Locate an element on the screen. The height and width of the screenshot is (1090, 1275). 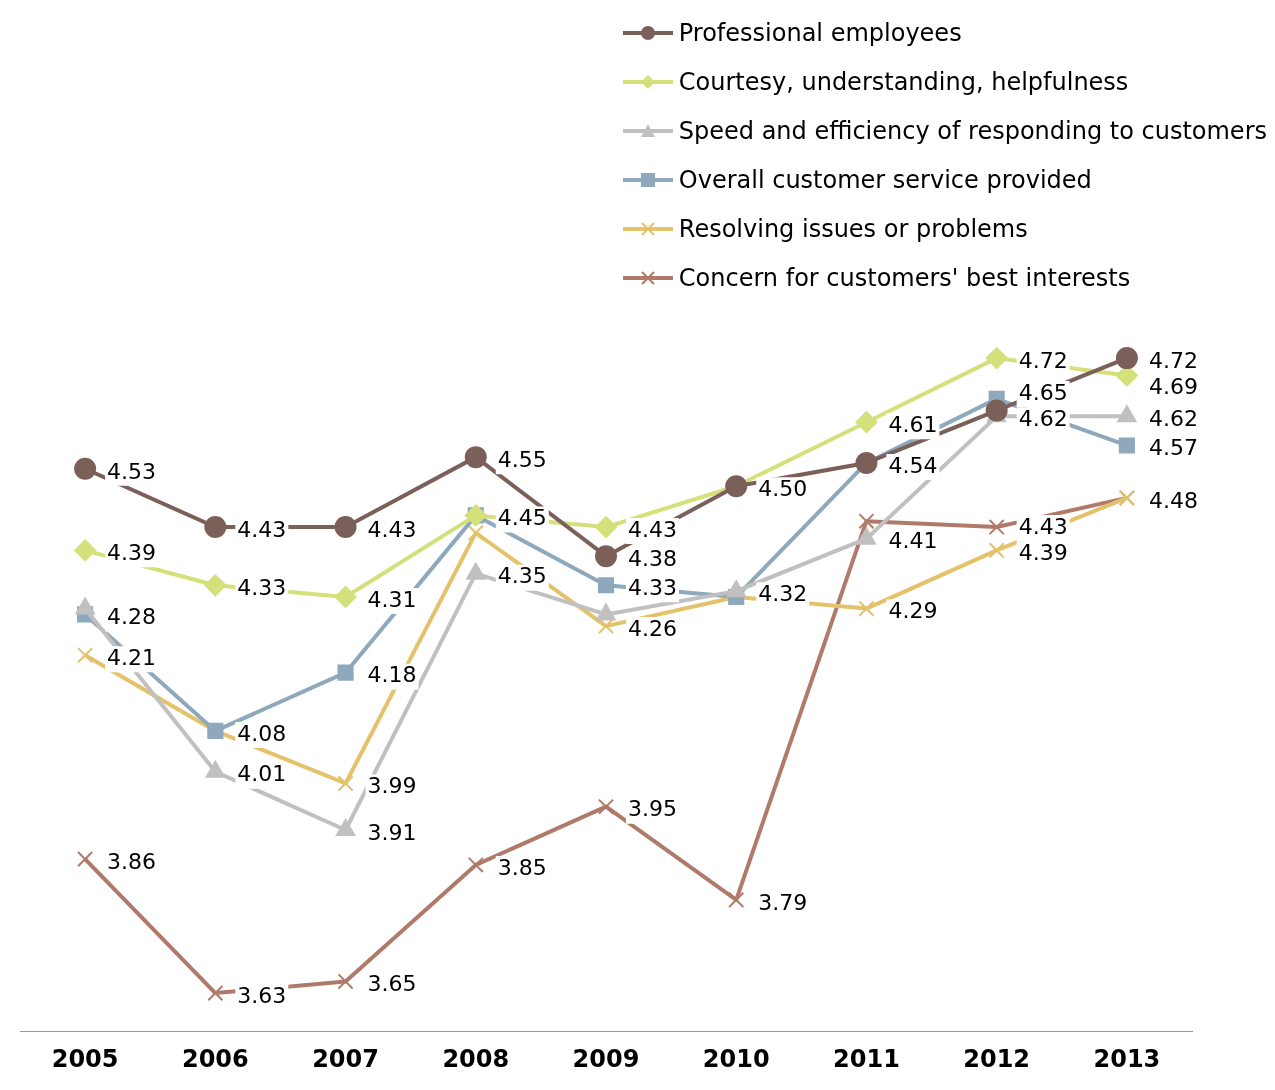
data-label: 4.53 is located at coordinates (132, 471).